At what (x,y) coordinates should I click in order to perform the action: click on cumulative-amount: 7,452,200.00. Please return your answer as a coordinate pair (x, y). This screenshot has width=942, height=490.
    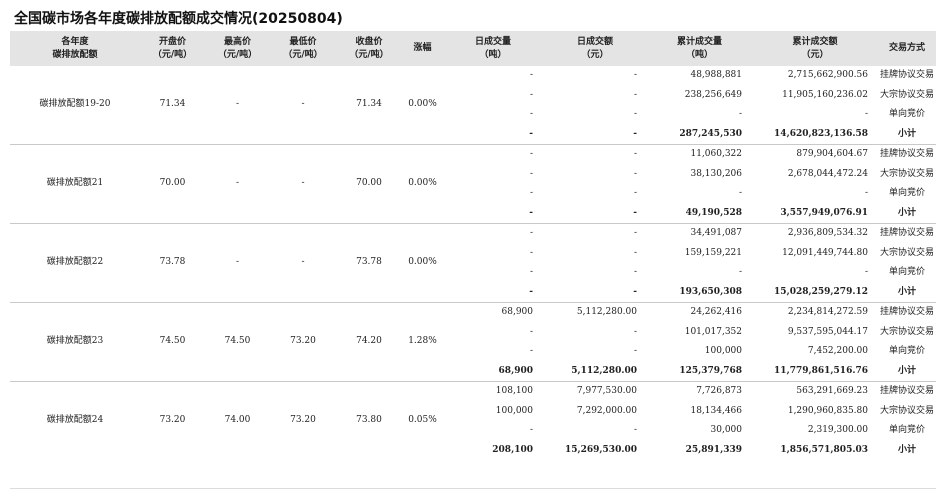
    Looking at the image, I should click on (837, 351).